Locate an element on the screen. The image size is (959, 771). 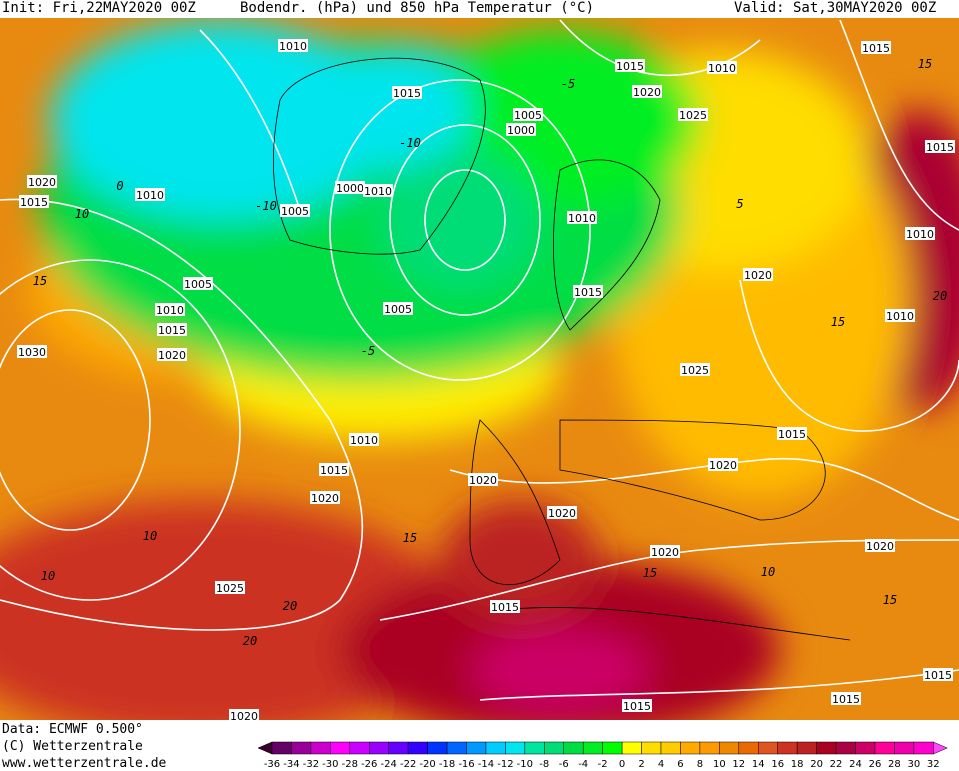
colorbar-label: 32 is located at coordinates (933, 764).